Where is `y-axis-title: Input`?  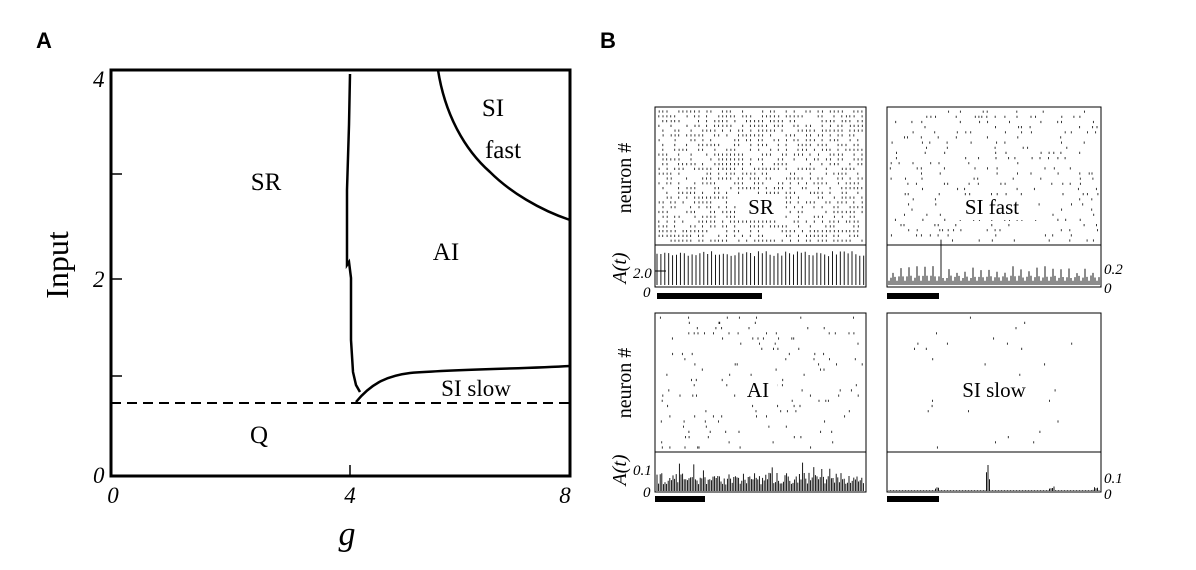 y-axis-title: Input is located at coordinates (57, 265).